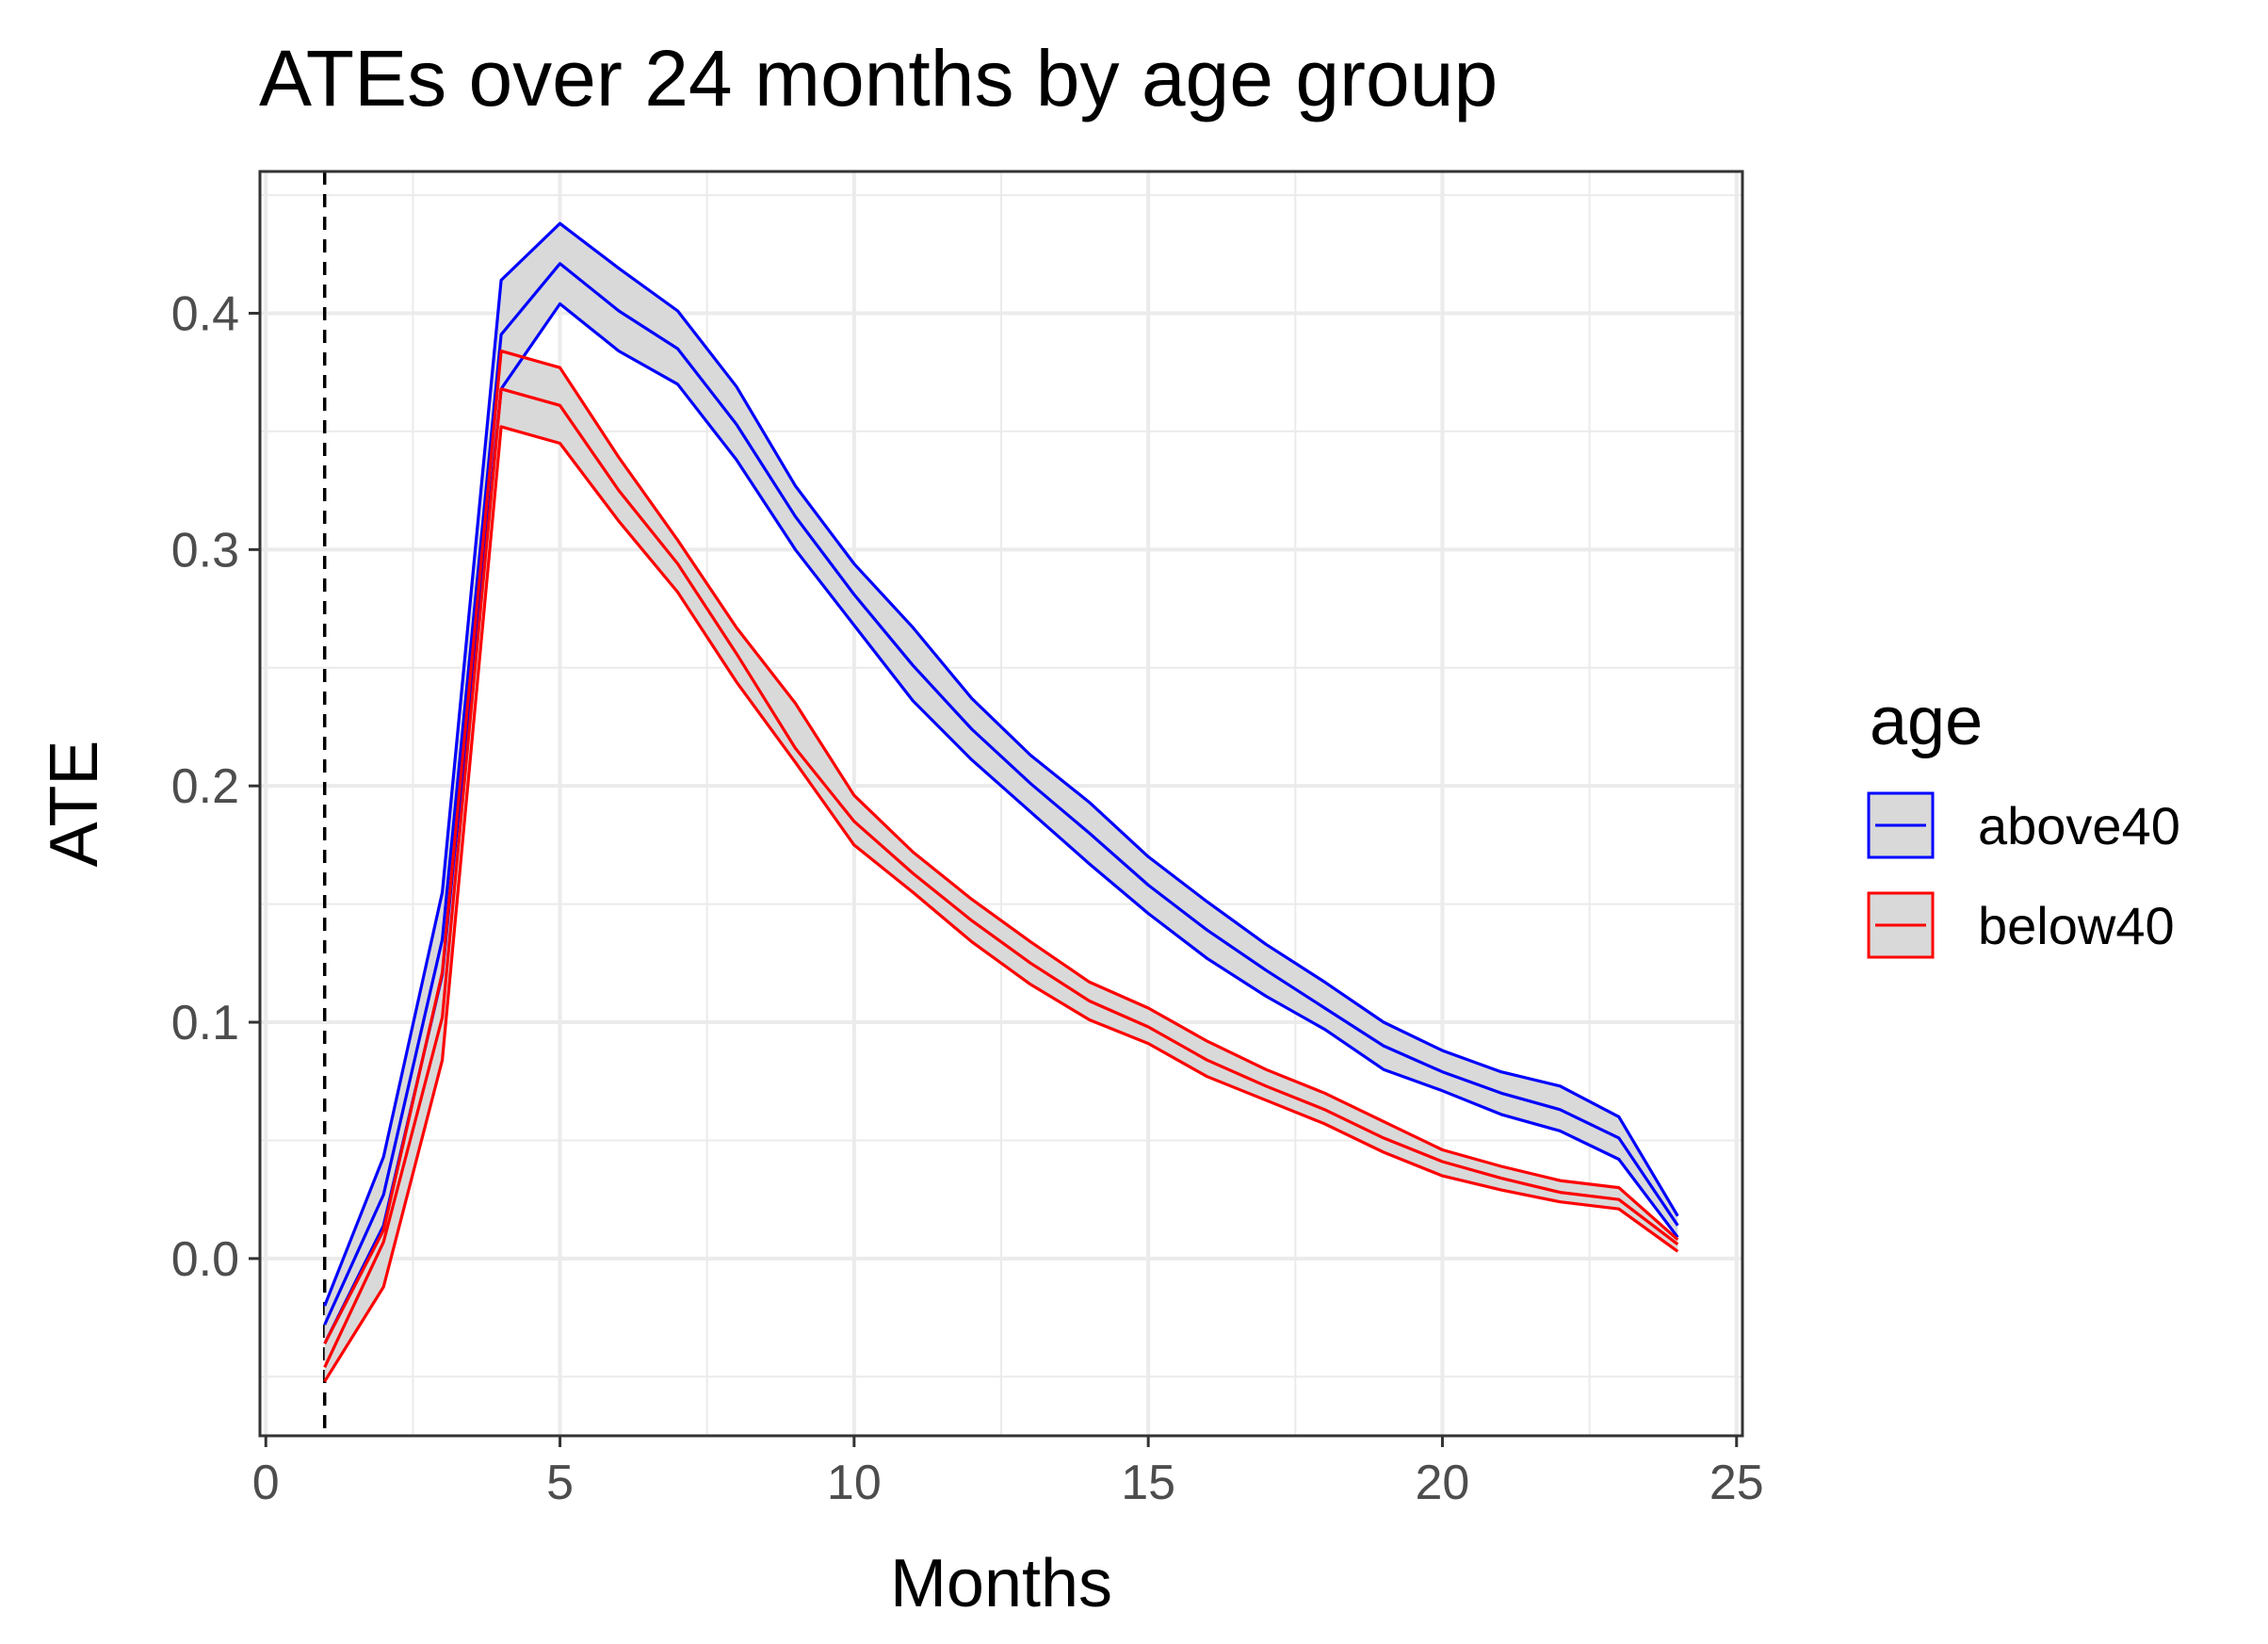  I want to click on y-tick-label: 0.1, so click(205, 1023).